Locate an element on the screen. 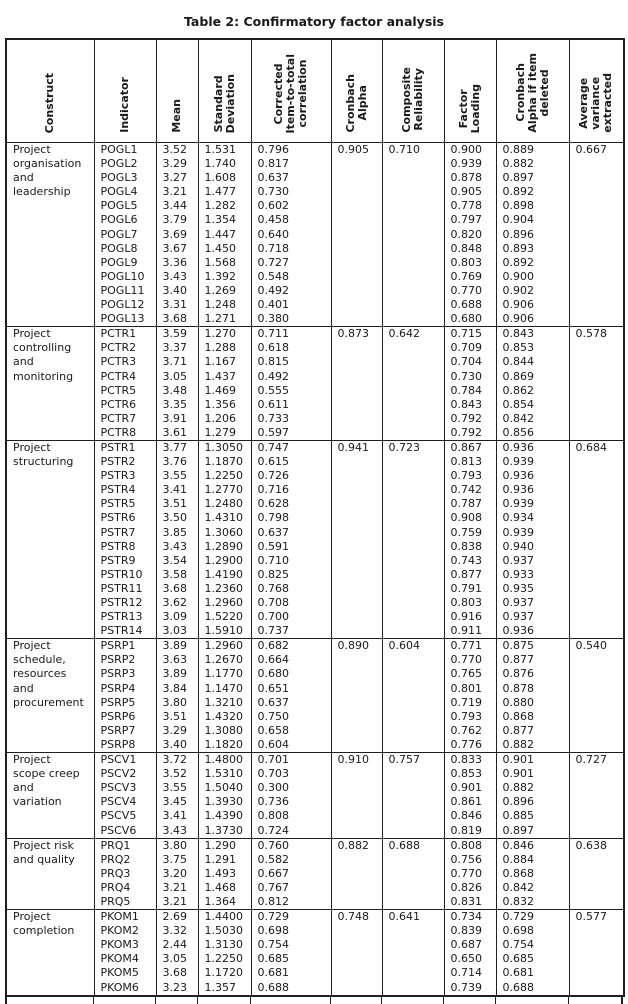 The image size is (628, 1004). cell-indicator: PSTR6 is located at coordinates (124, 518).